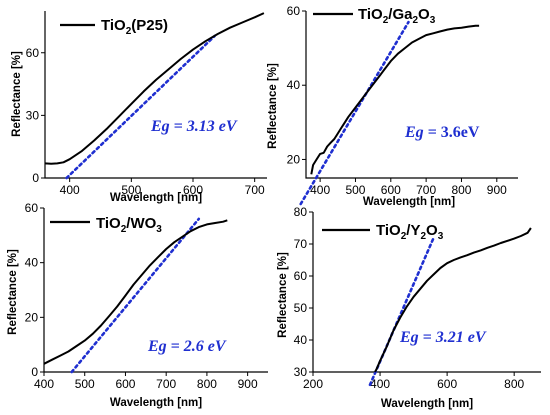  Describe the element at coordinates (193, 190) in the screenshot. I see `panel-p25-xtick-label: 600` at that location.